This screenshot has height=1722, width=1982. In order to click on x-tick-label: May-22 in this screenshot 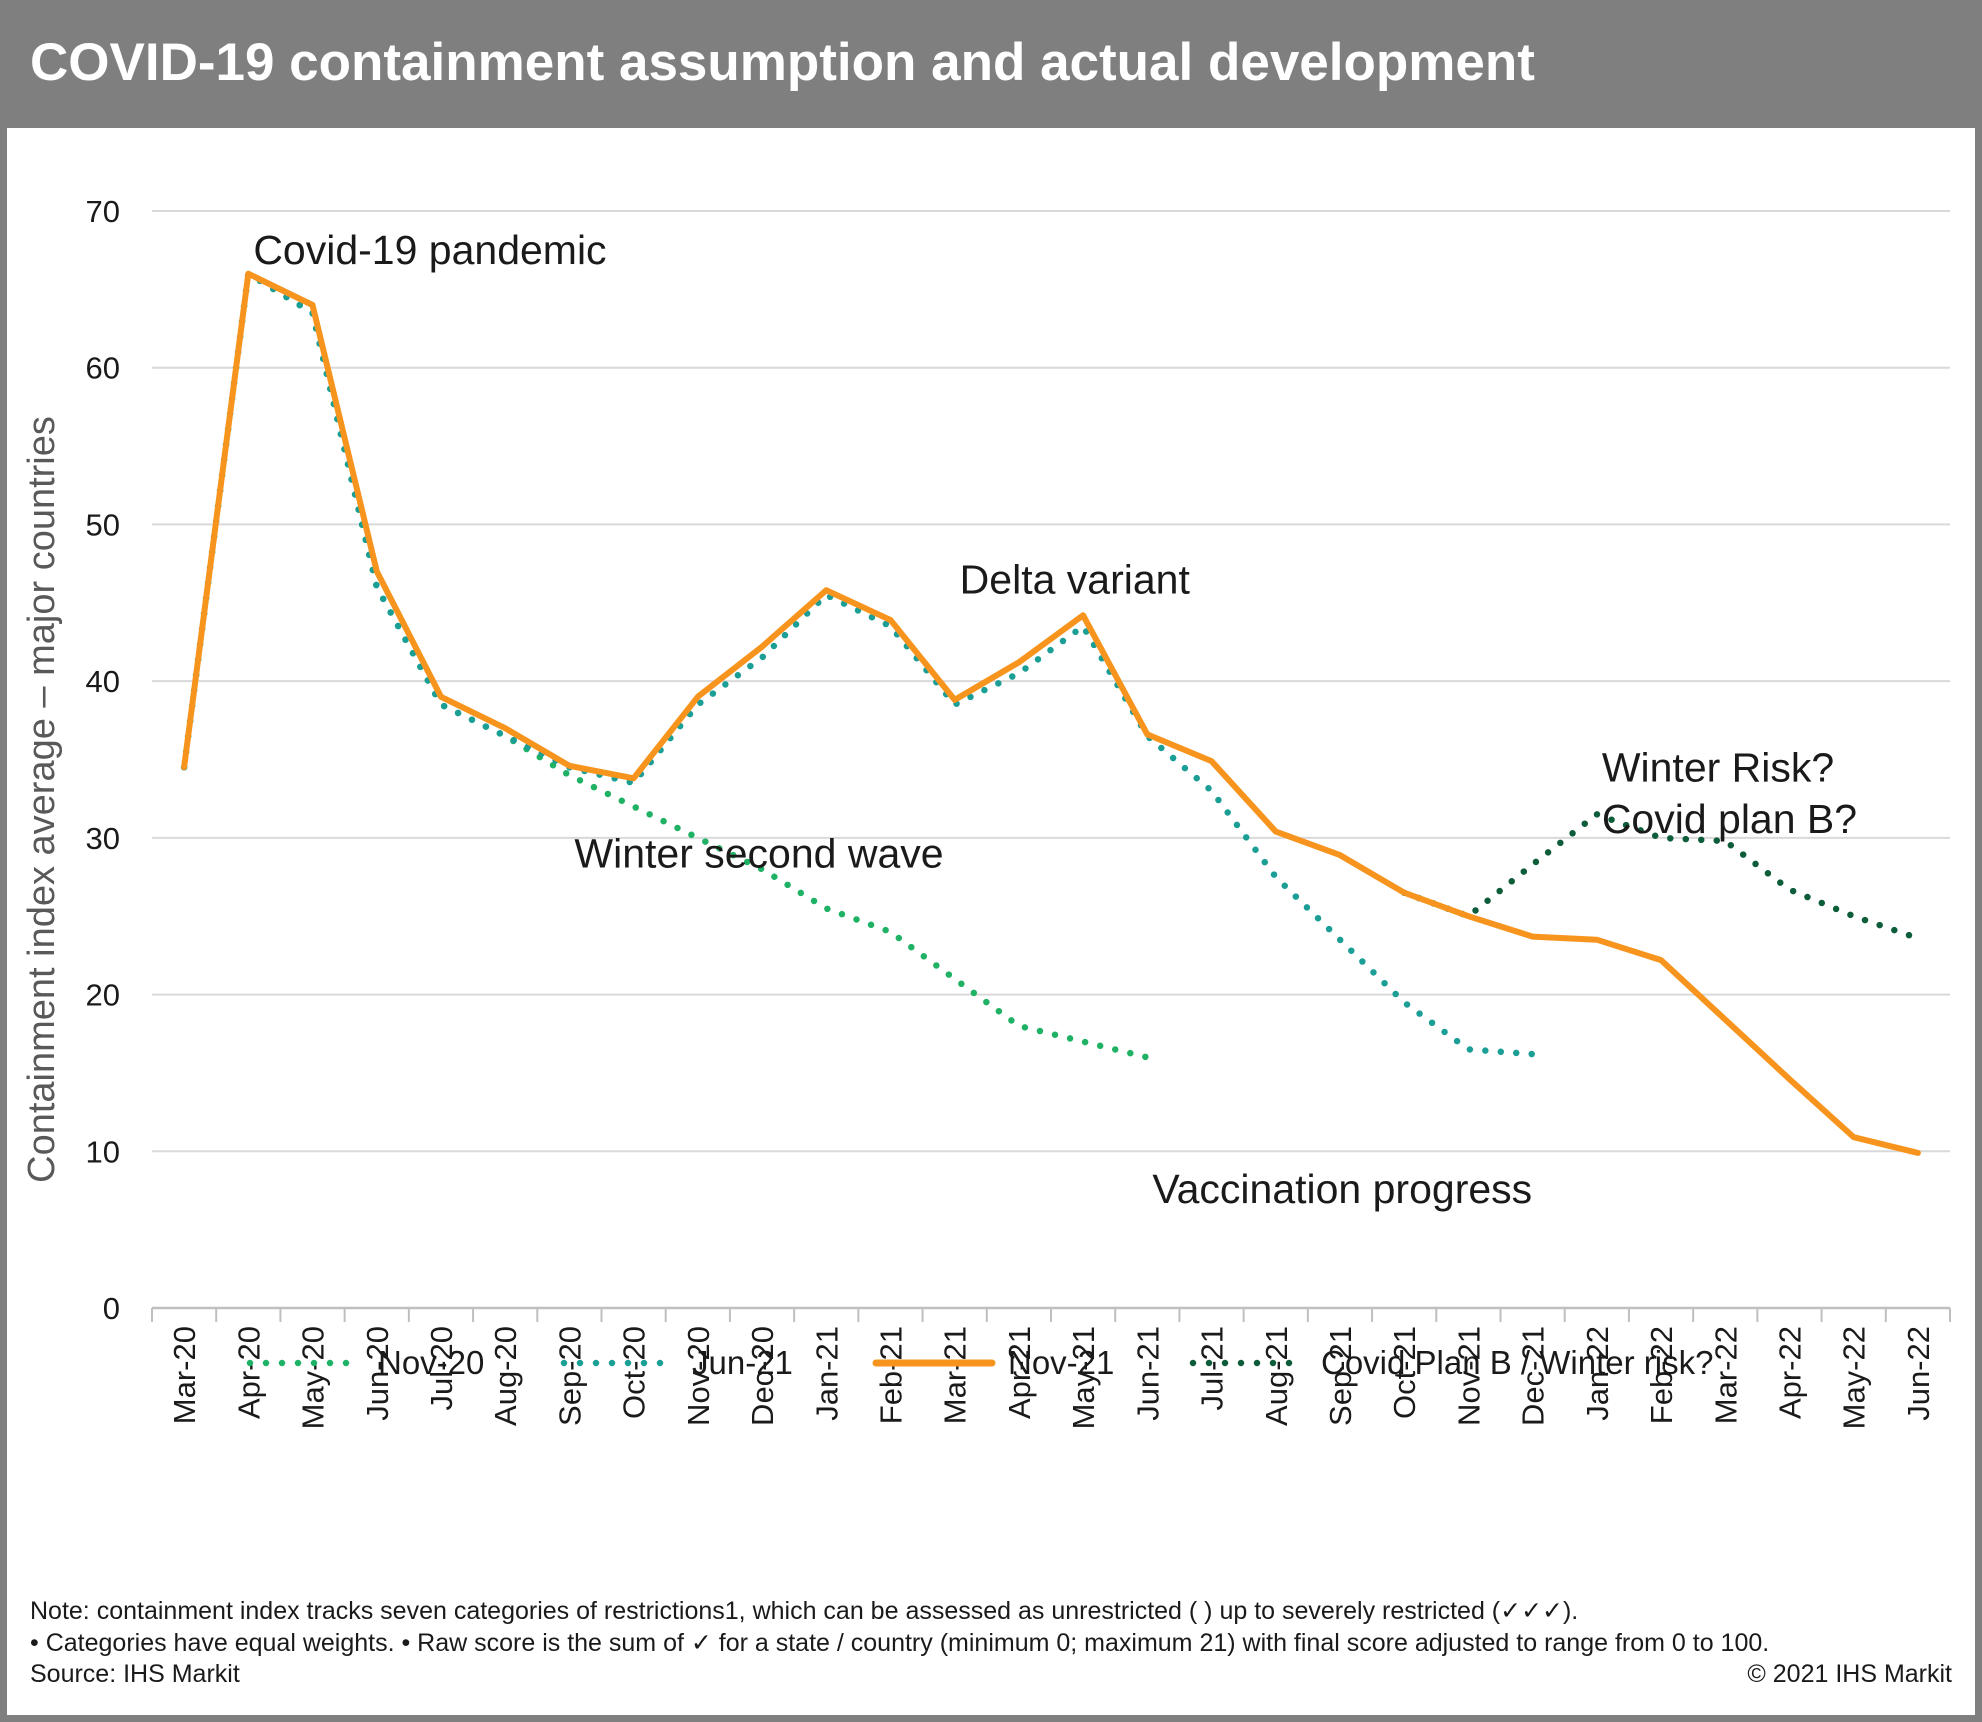, I will do `click(1854, 1377)`.